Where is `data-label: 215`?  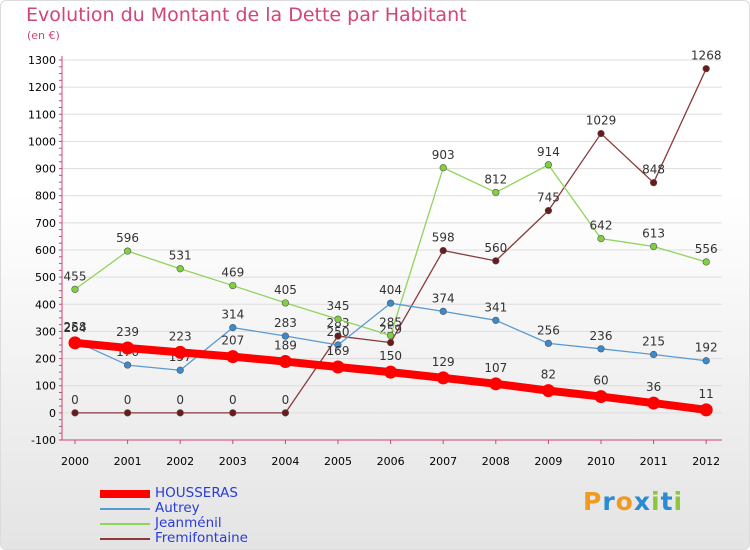 data-label: 215 is located at coordinates (653, 342).